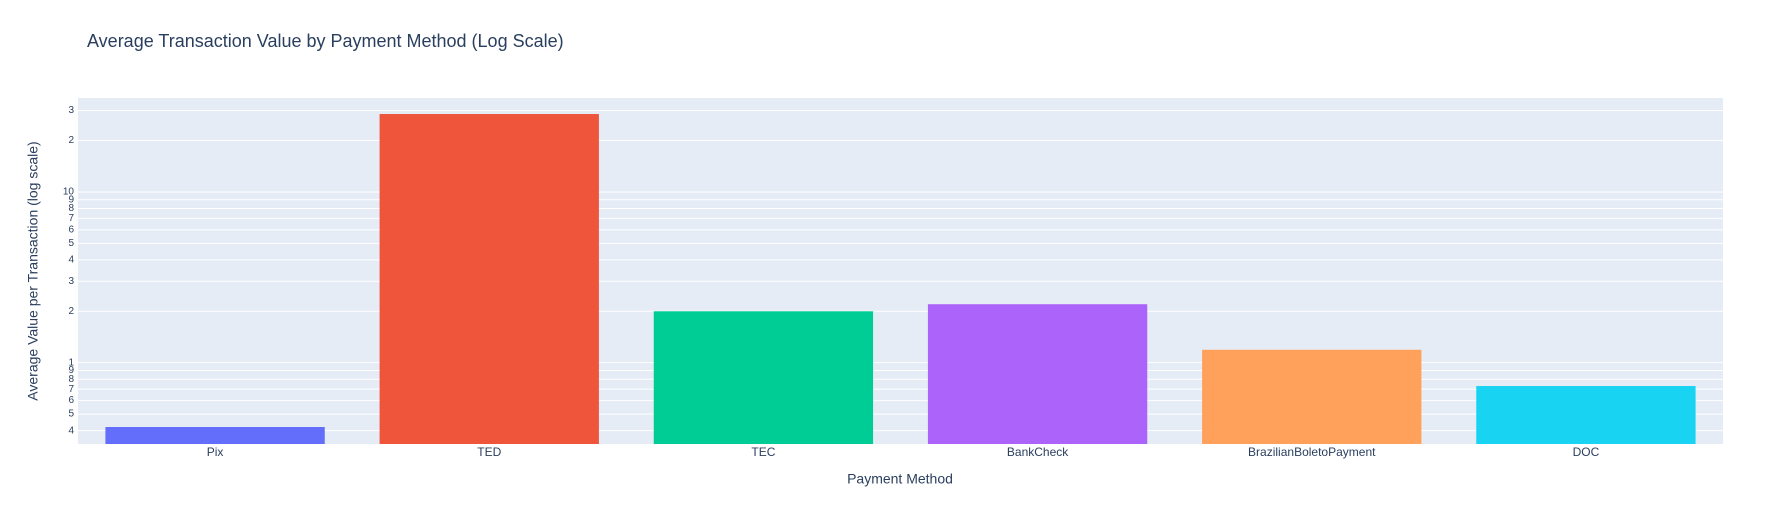  Describe the element at coordinates (71, 362) in the screenshot. I see `y-tick-label: 1` at that location.